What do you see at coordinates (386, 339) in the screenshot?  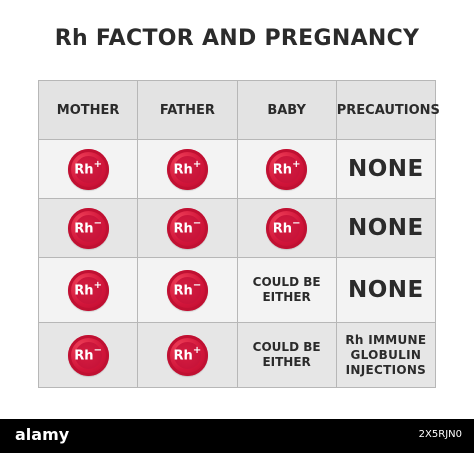 I see `precautions-text-line1: Rh IMMUNE` at bounding box center [386, 339].